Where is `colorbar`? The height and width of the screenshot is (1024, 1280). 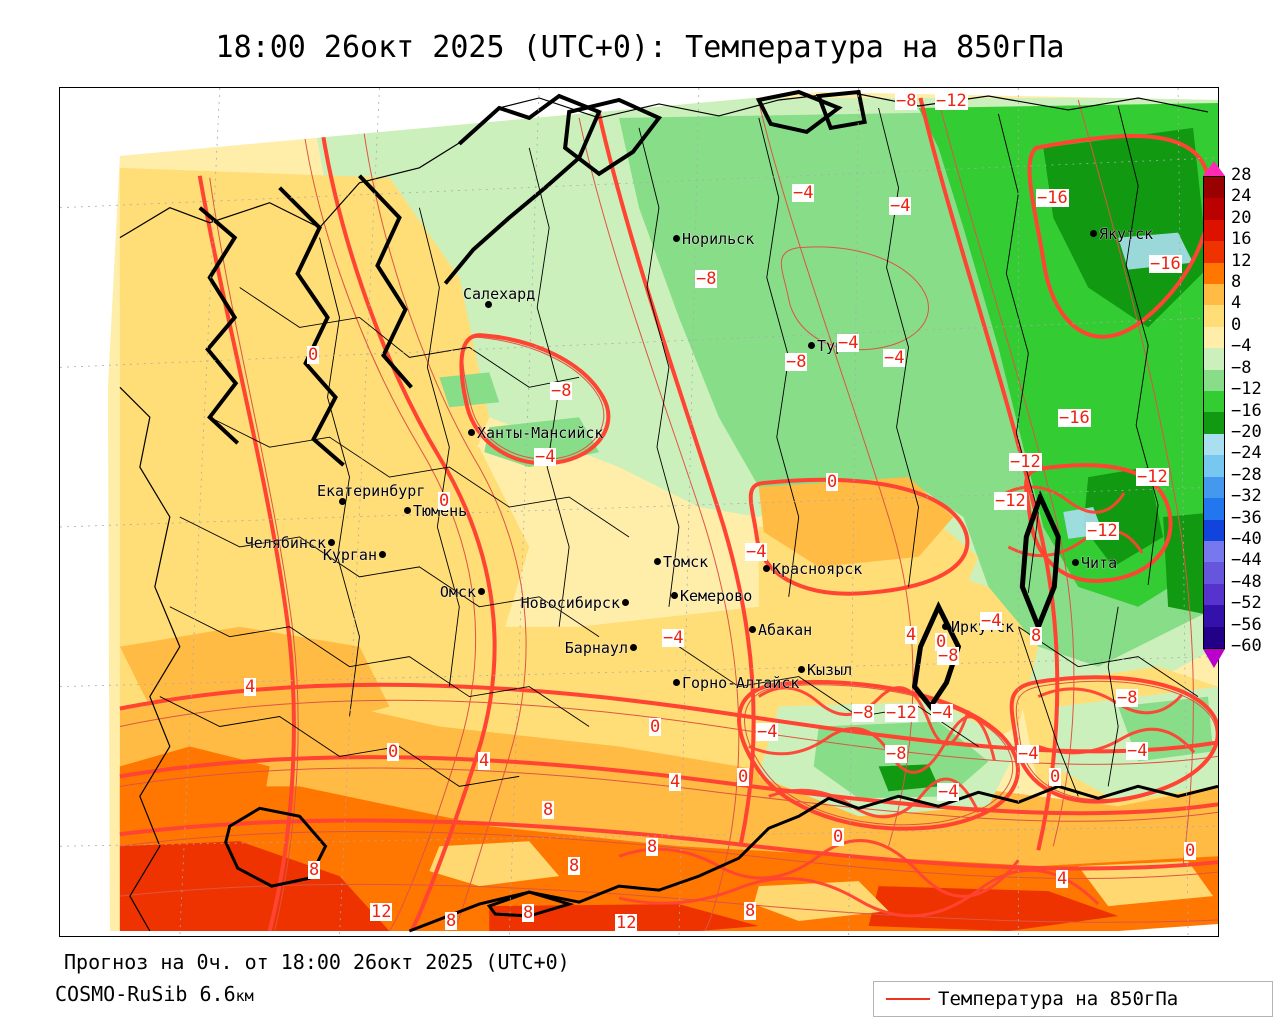 colorbar is located at coordinates (1214, 412).